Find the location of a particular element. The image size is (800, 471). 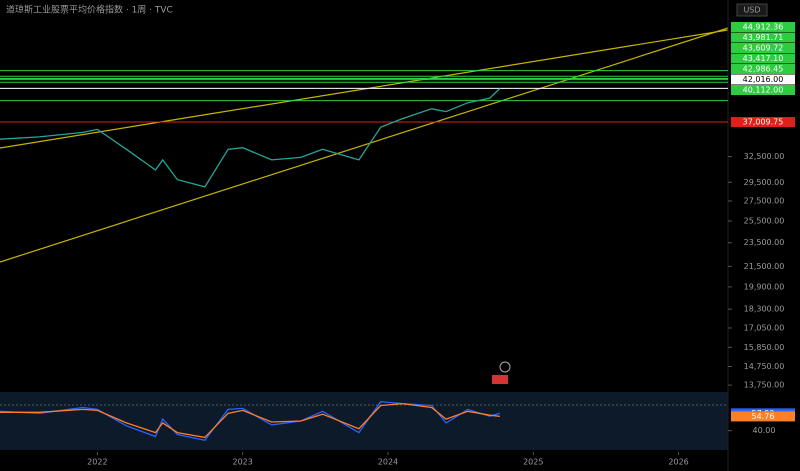

chart-icon is located at coordinates (505, 367).